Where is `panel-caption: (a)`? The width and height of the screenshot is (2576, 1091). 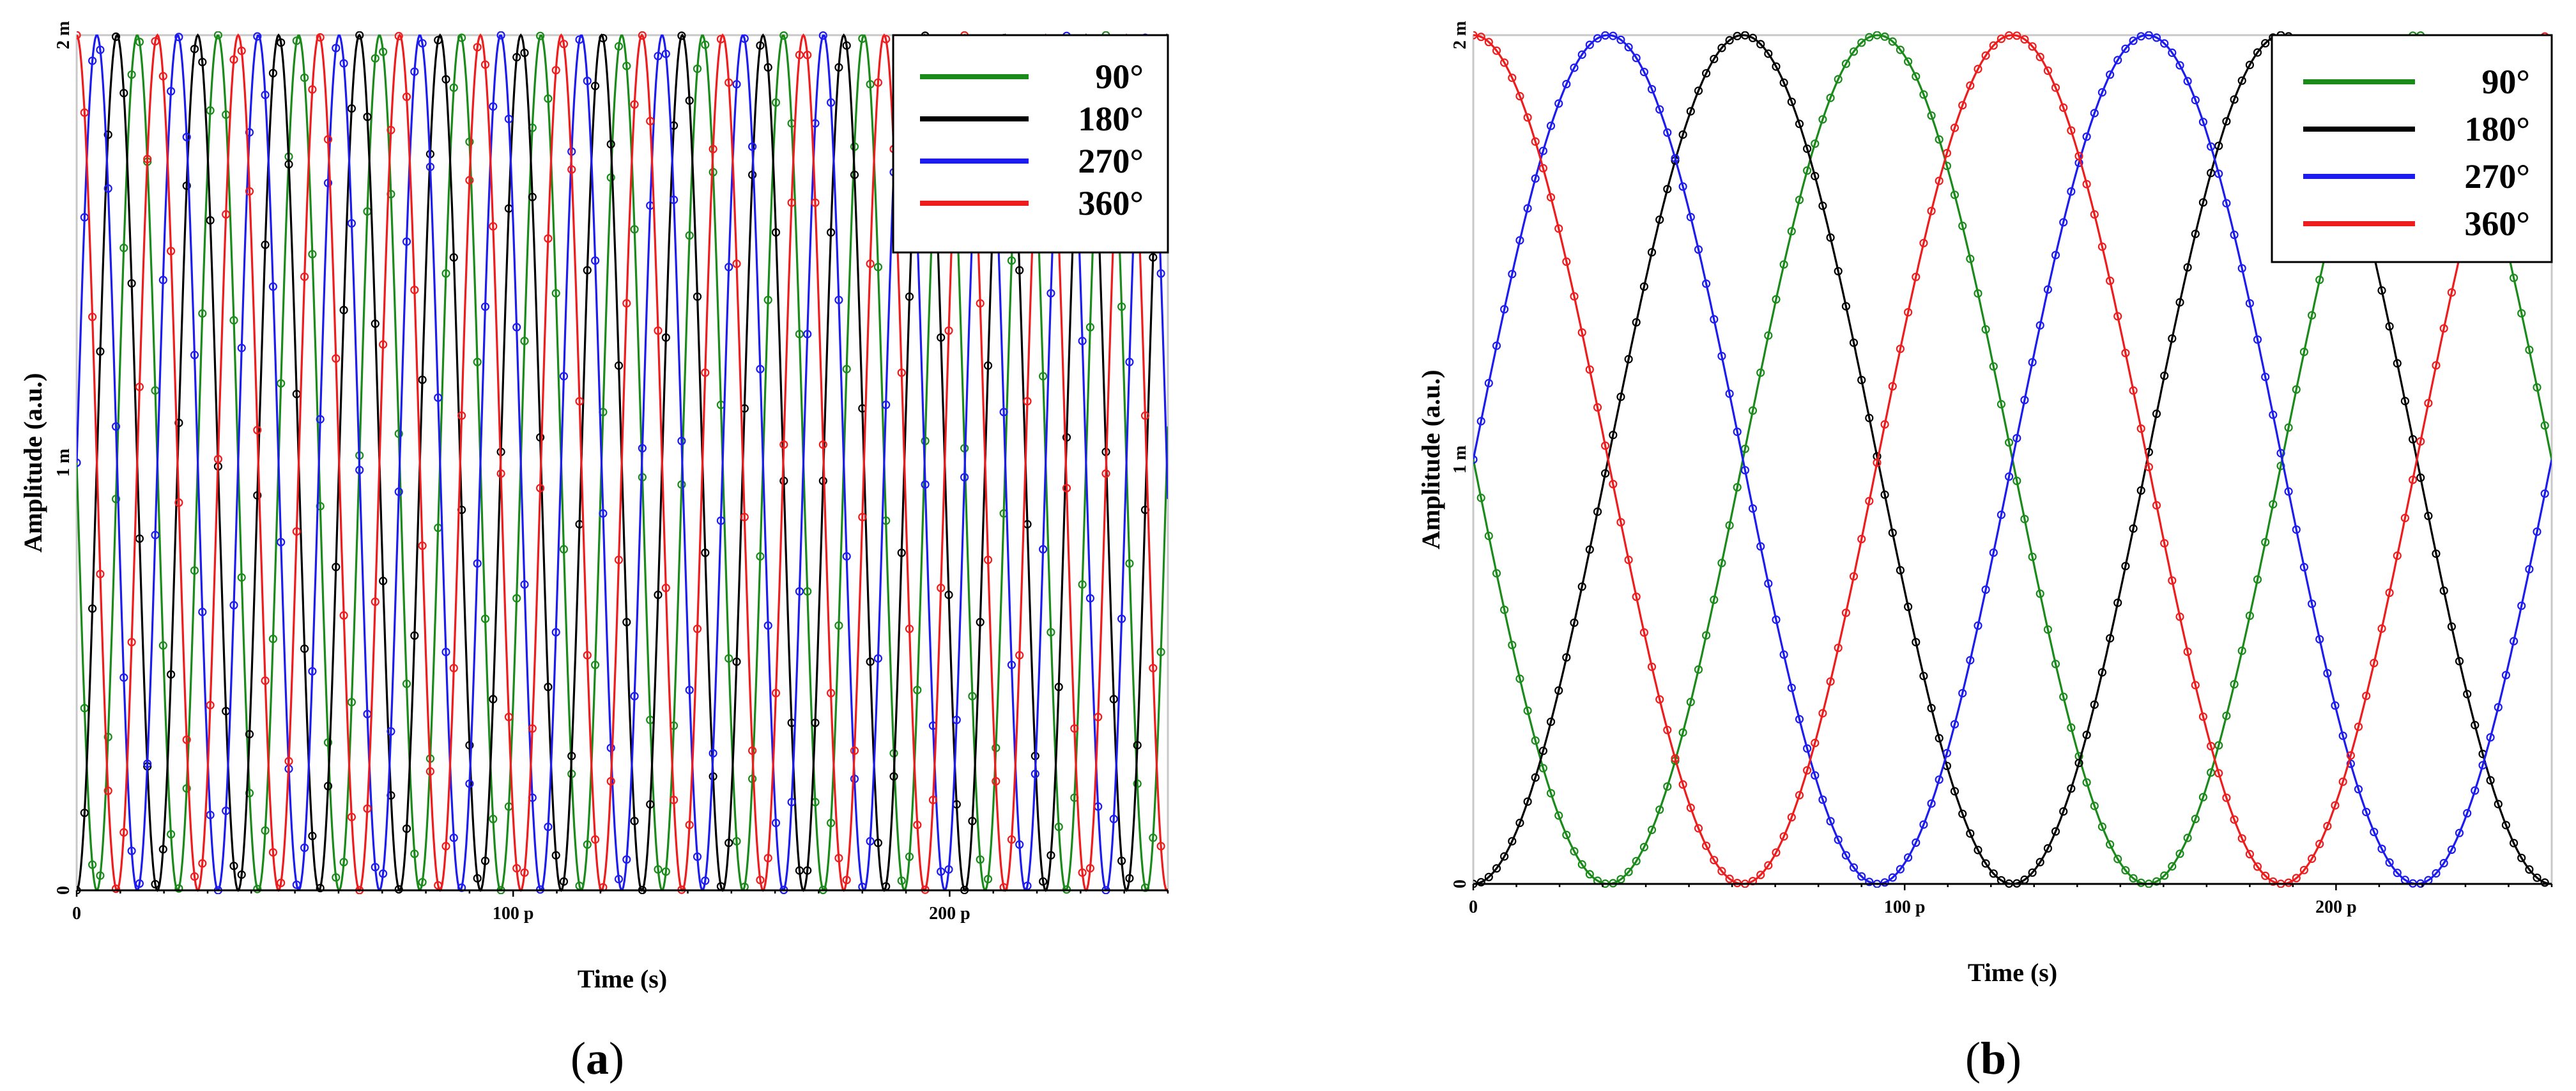 panel-caption: (a) is located at coordinates (597, 1058).